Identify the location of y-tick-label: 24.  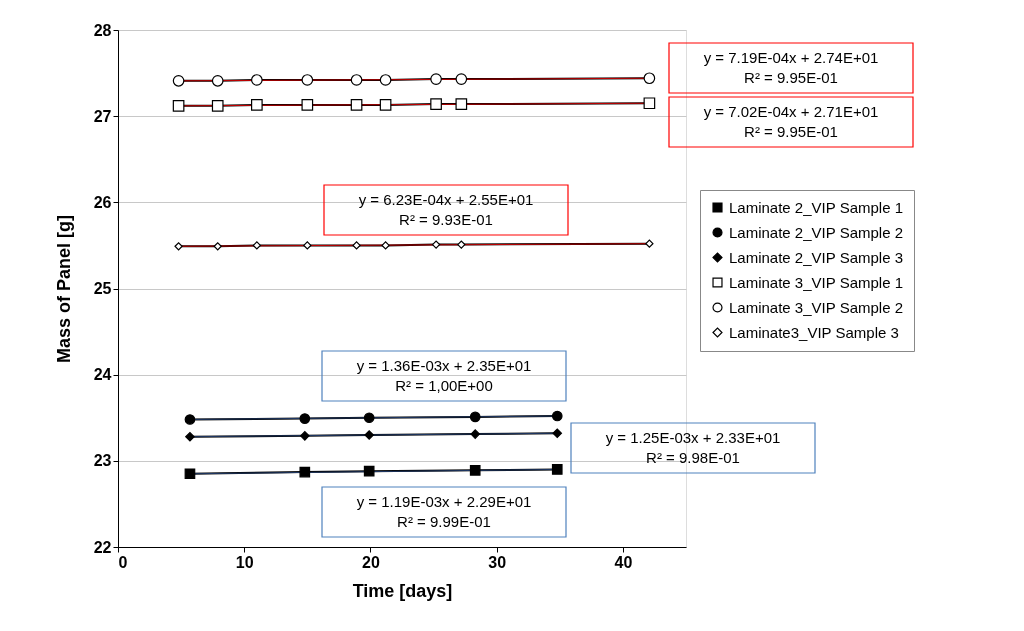
(102, 375).